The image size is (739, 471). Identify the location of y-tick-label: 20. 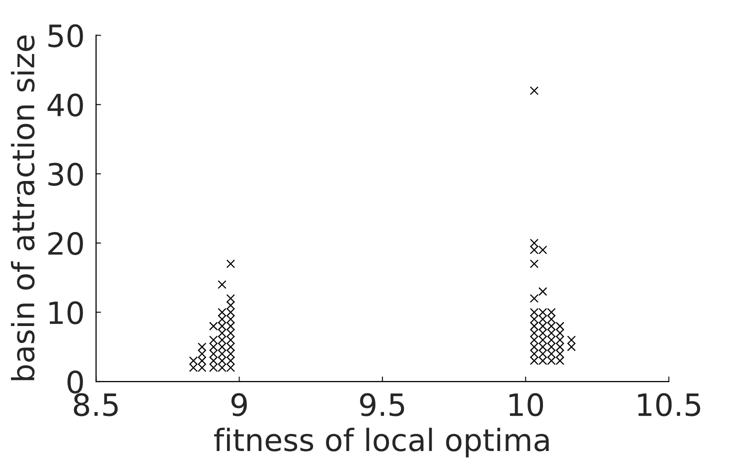
(65, 244).